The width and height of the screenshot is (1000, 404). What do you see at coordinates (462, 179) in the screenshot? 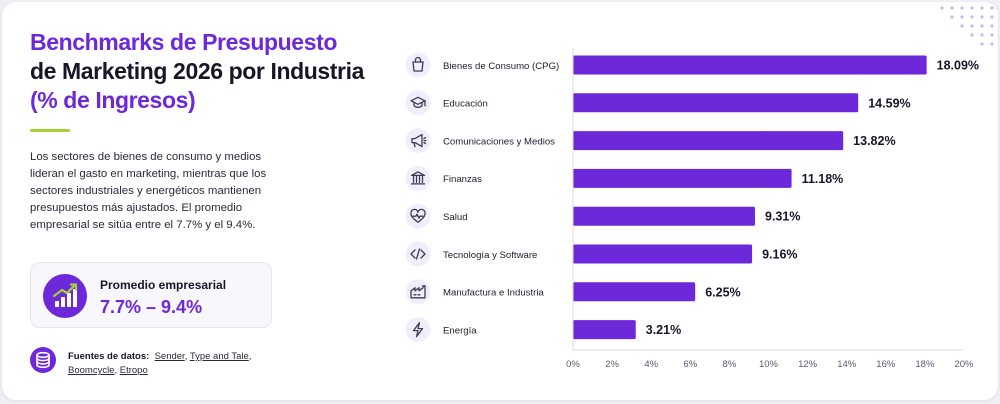
I see `category-label-finanzas: Finanzas` at bounding box center [462, 179].